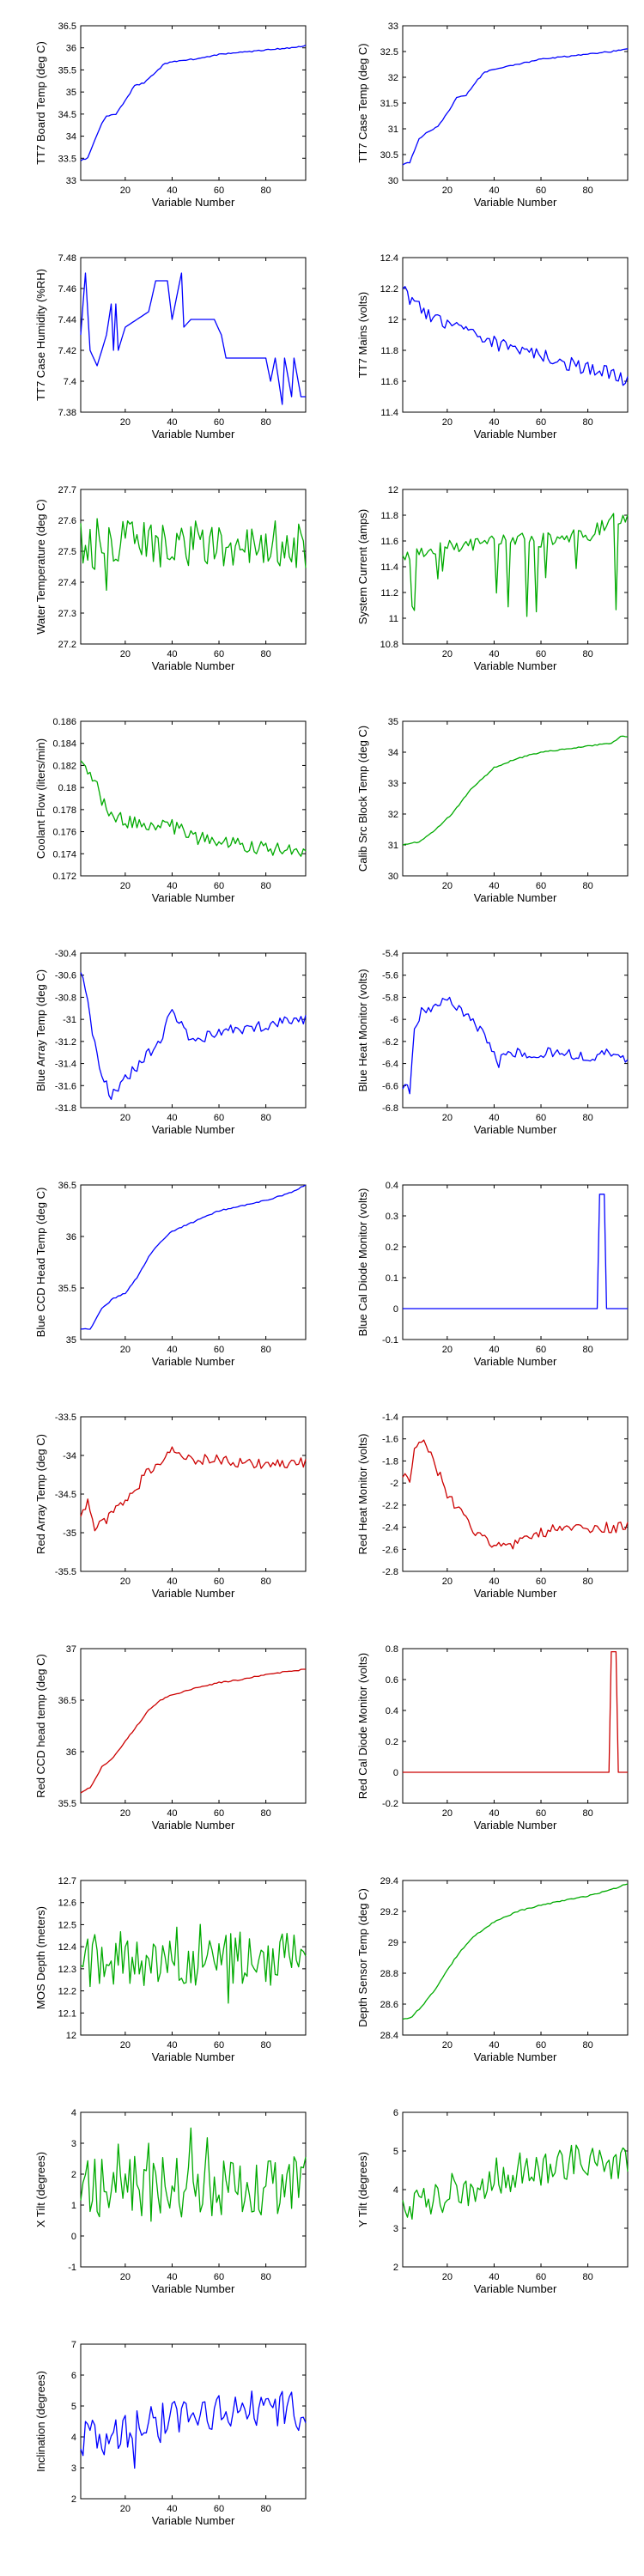  Describe the element at coordinates (390, 1572) in the screenshot. I see `y-tick-label: -2.8` at that location.